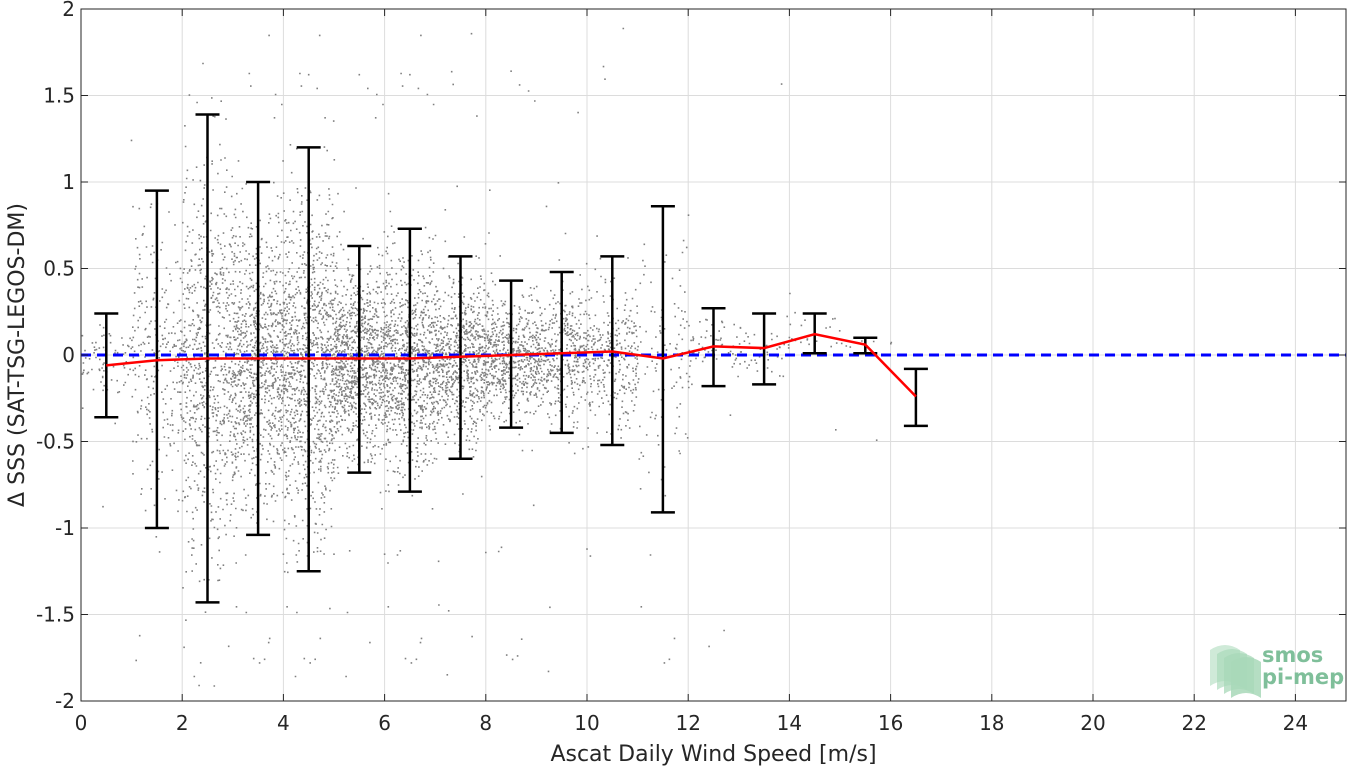 The width and height of the screenshot is (1348, 770). I want to click on y-tick-label: 0.5, so click(59, 269).